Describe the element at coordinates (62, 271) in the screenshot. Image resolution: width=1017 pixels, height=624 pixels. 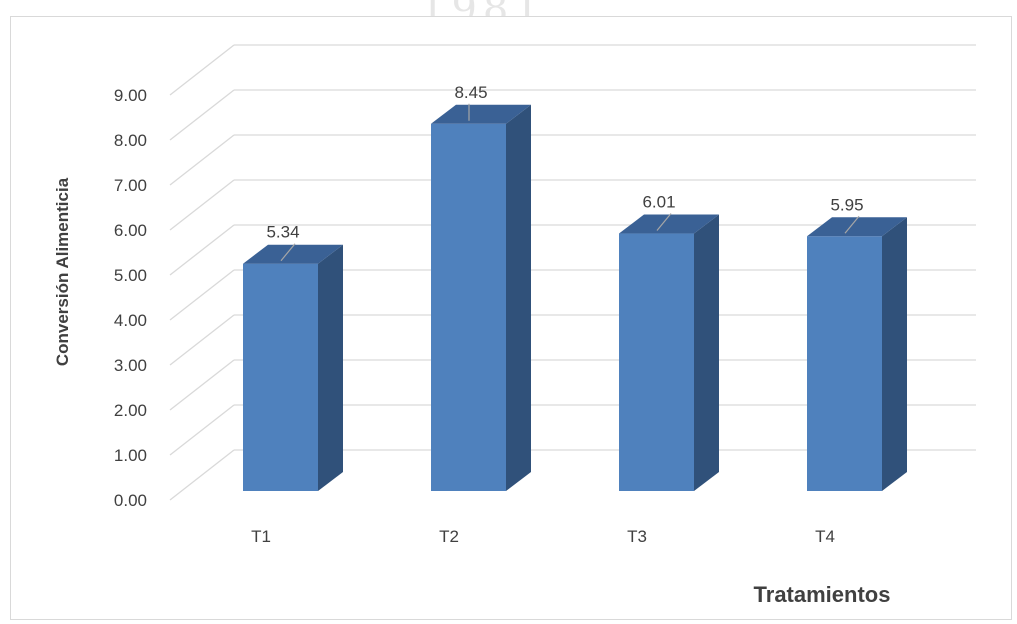
I see `y-axis-label: Conversión Alimenticia` at that location.